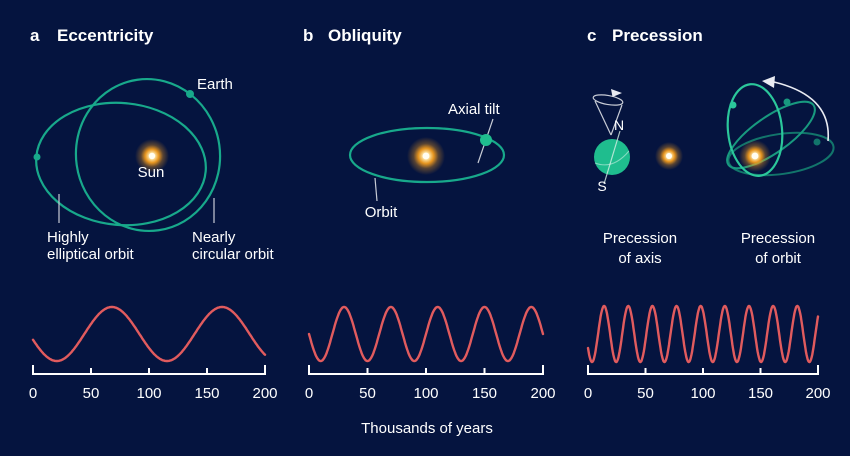 The image size is (850, 456). What do you see at coordinates (121, 164) in the screenshot?
I see `highly-elliptical-orbit` at bounding box center [121, 164].